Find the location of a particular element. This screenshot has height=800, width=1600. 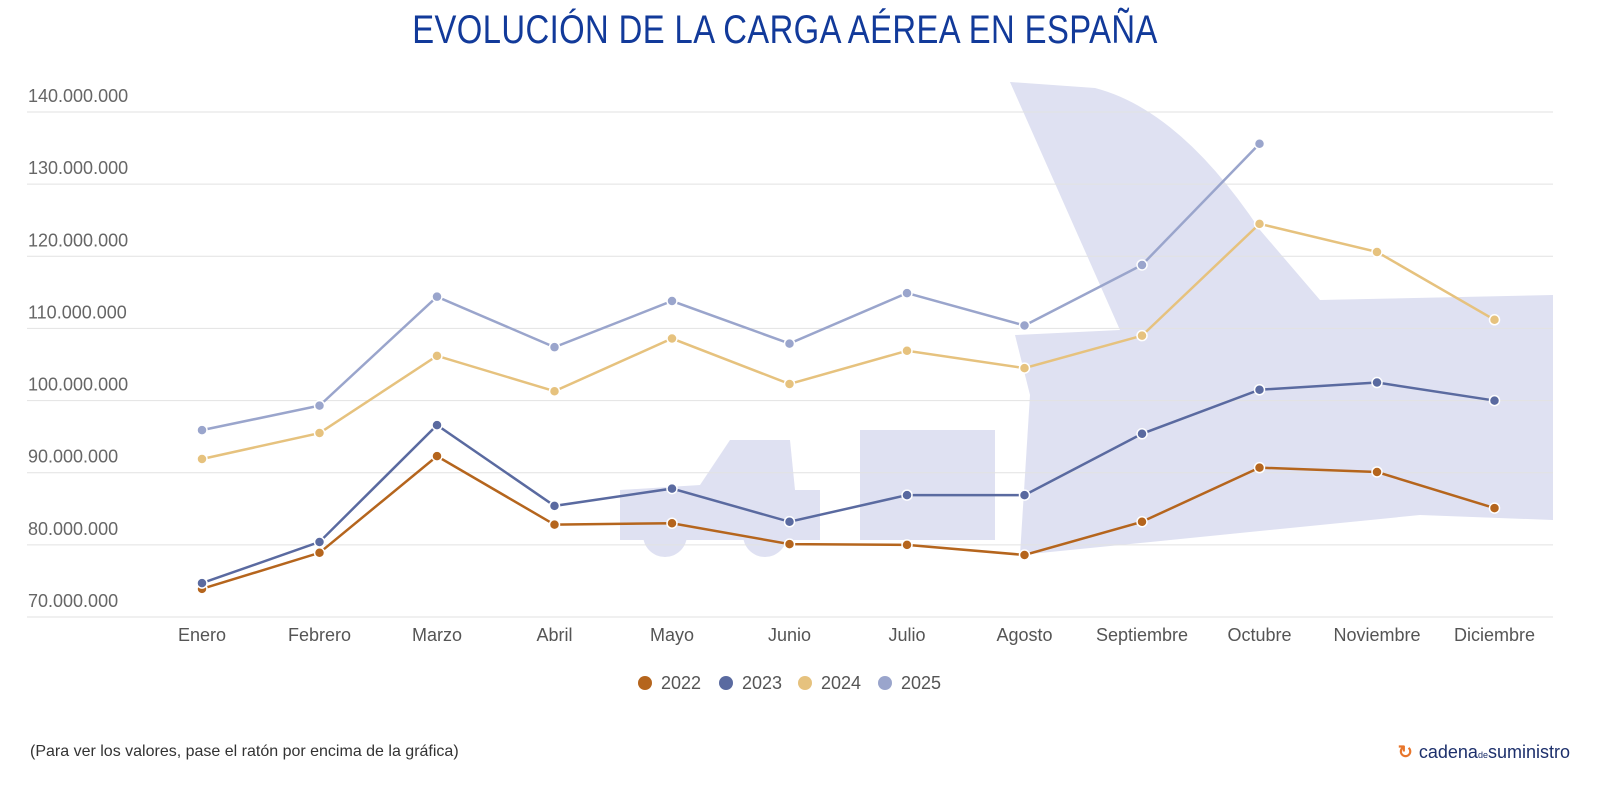

legend-item-2024: 2024 is located at coordinates (829, 683).